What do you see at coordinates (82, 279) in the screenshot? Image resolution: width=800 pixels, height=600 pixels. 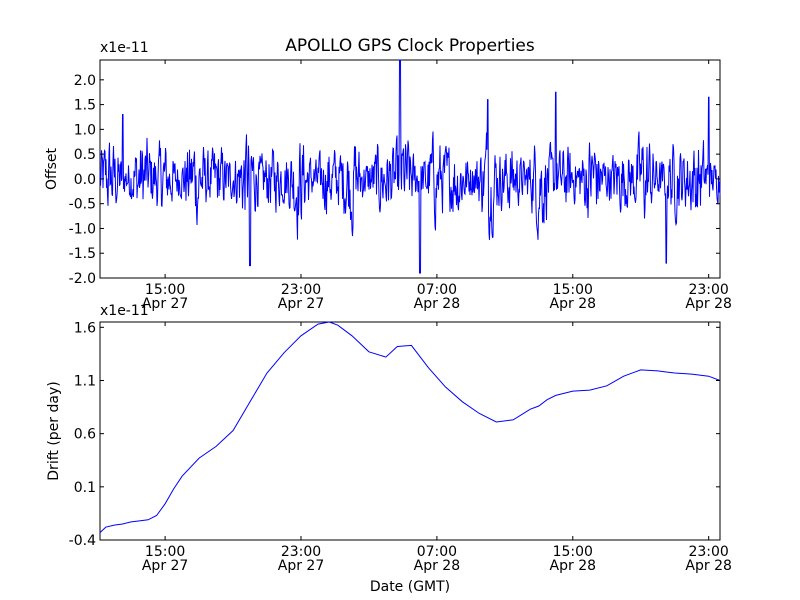 I see `y-tick-label: -2.0` at bounding box center [82, 279].